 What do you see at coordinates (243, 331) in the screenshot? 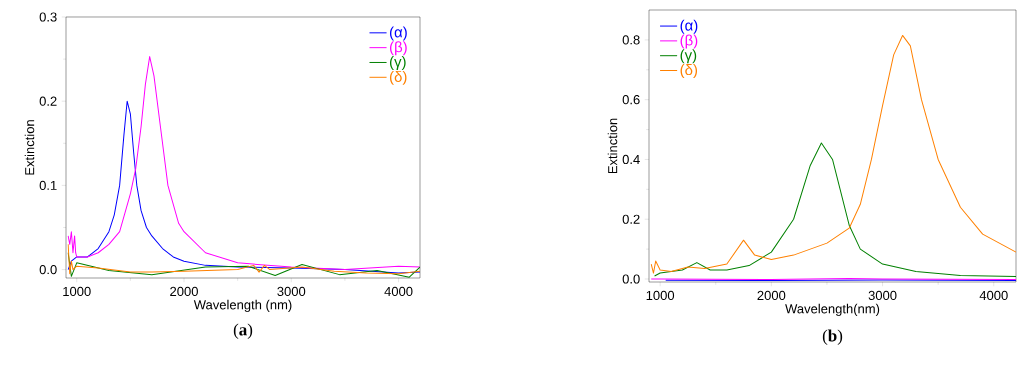
I see `text: (a)` at bounding box center [243, 331].